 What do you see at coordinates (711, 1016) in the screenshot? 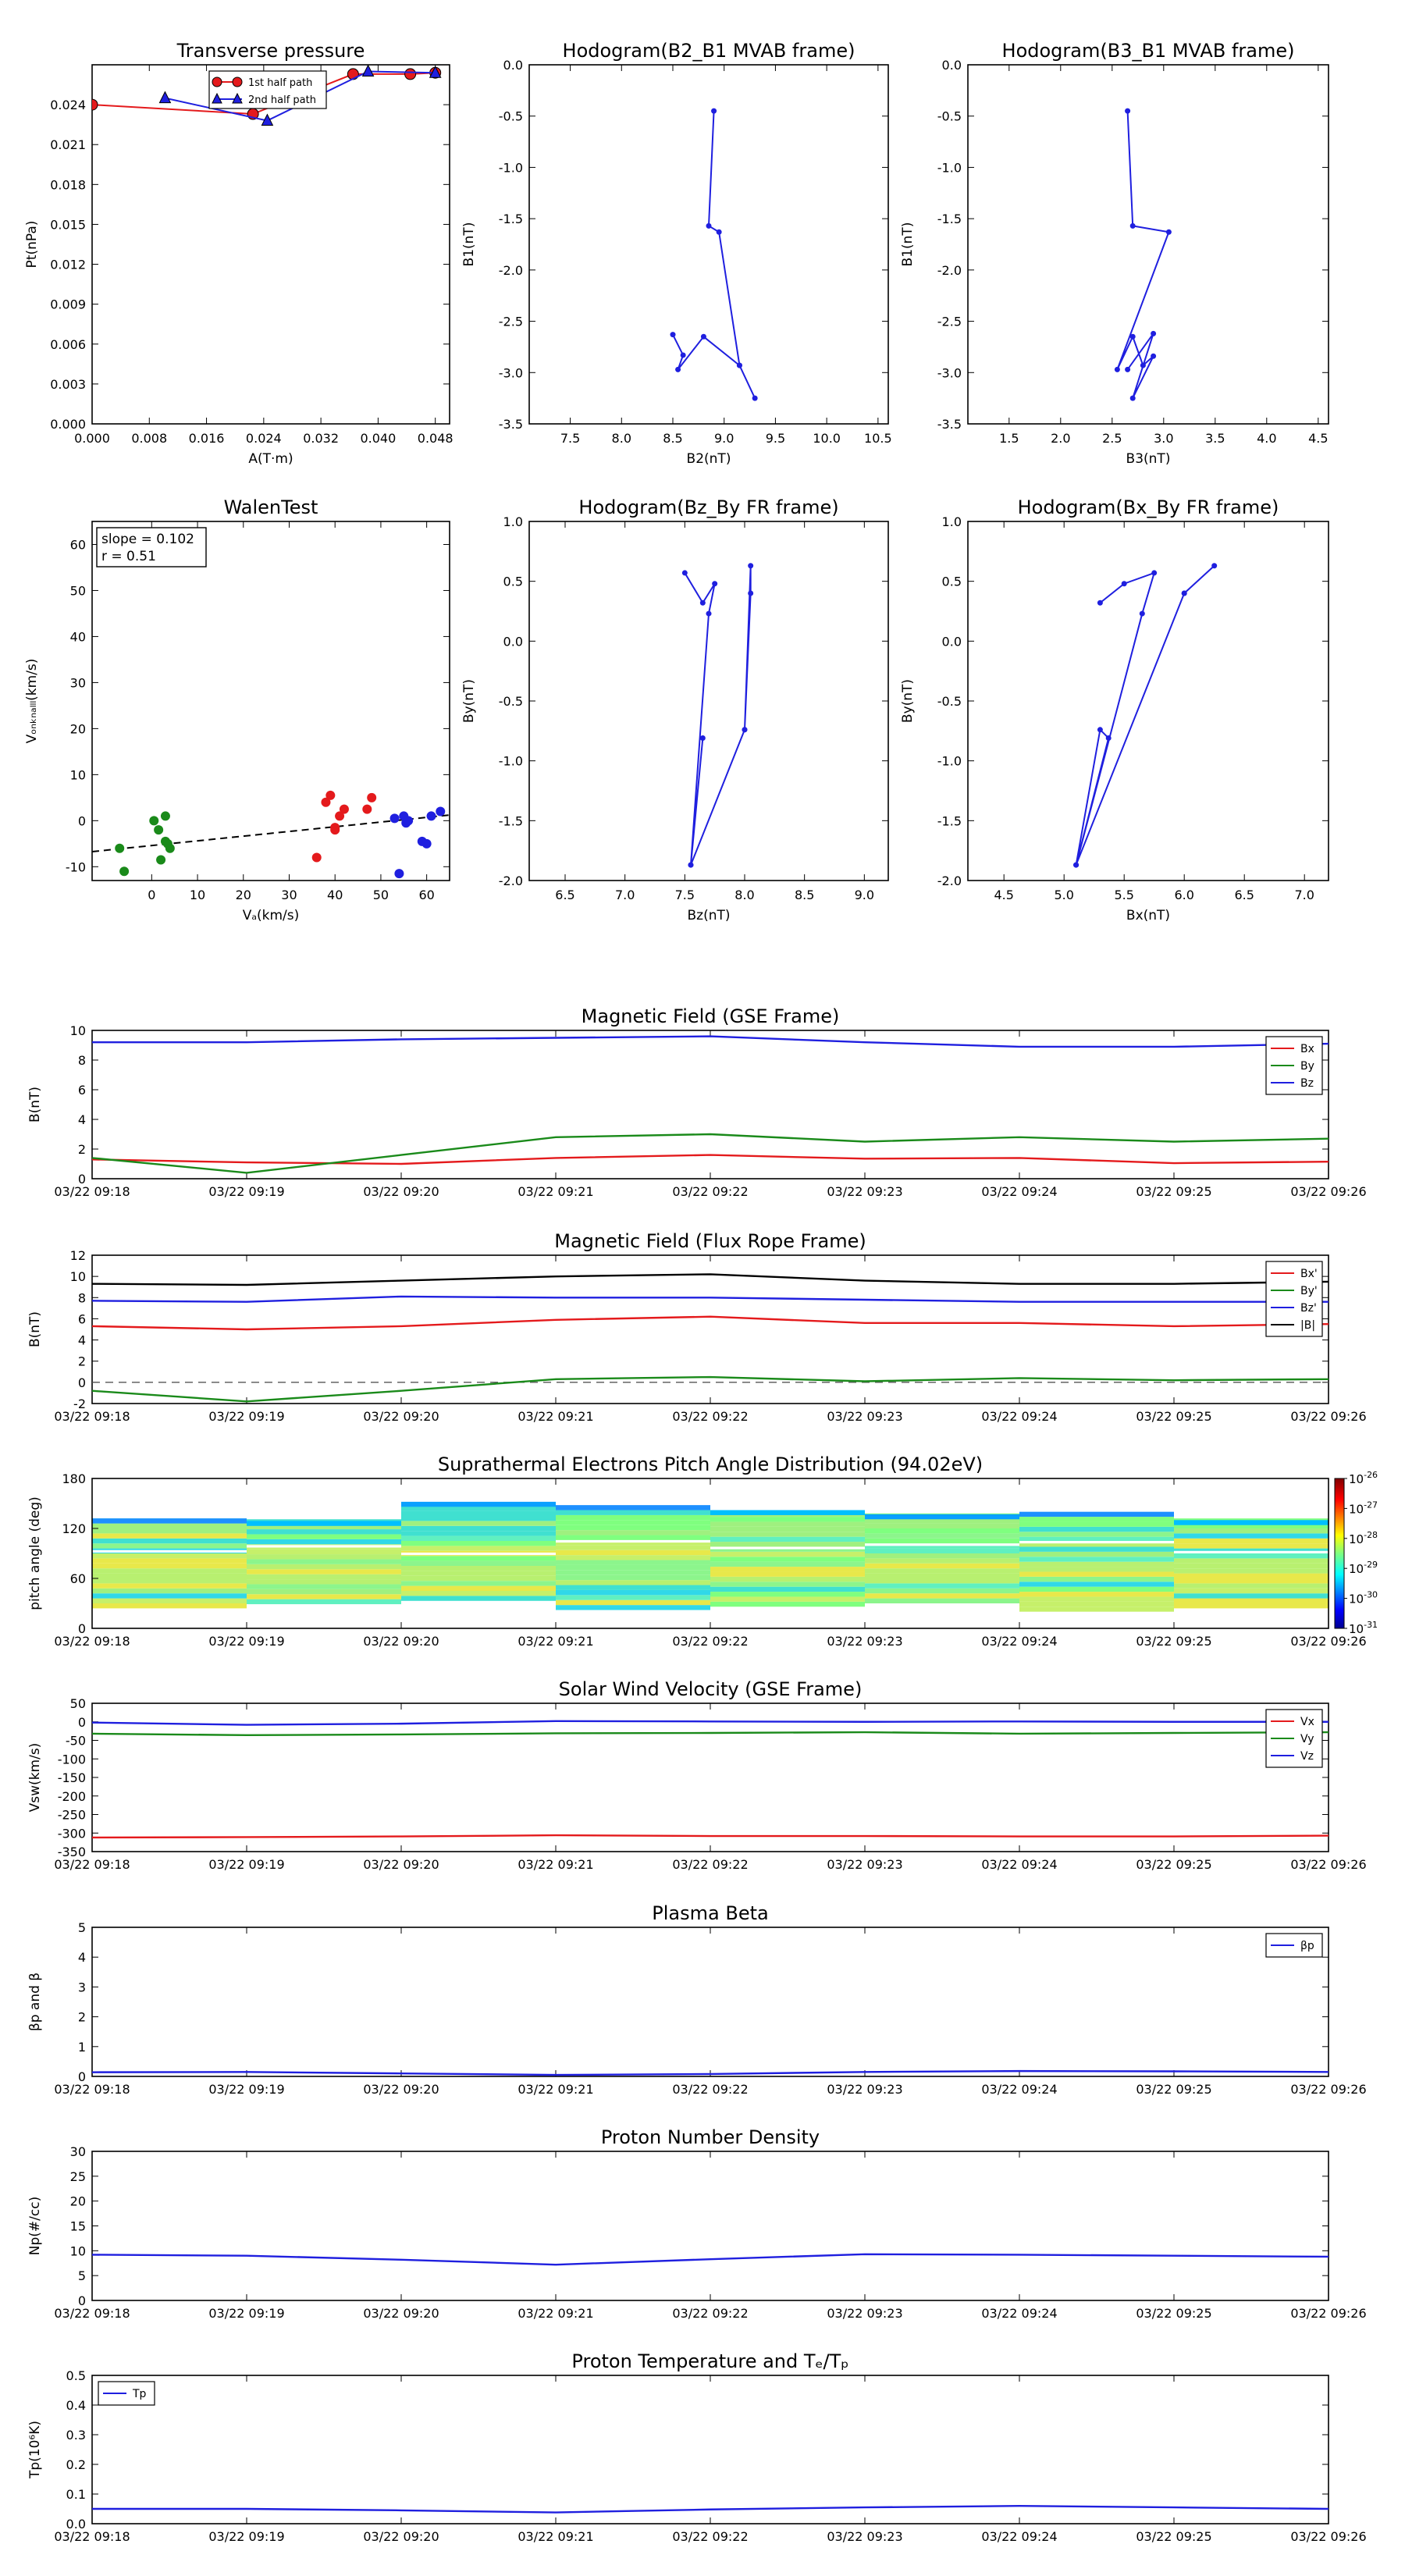
I see `mag-gse-title: Magnetic Field (GSE Frame)` at bounding box center [711, 1016].